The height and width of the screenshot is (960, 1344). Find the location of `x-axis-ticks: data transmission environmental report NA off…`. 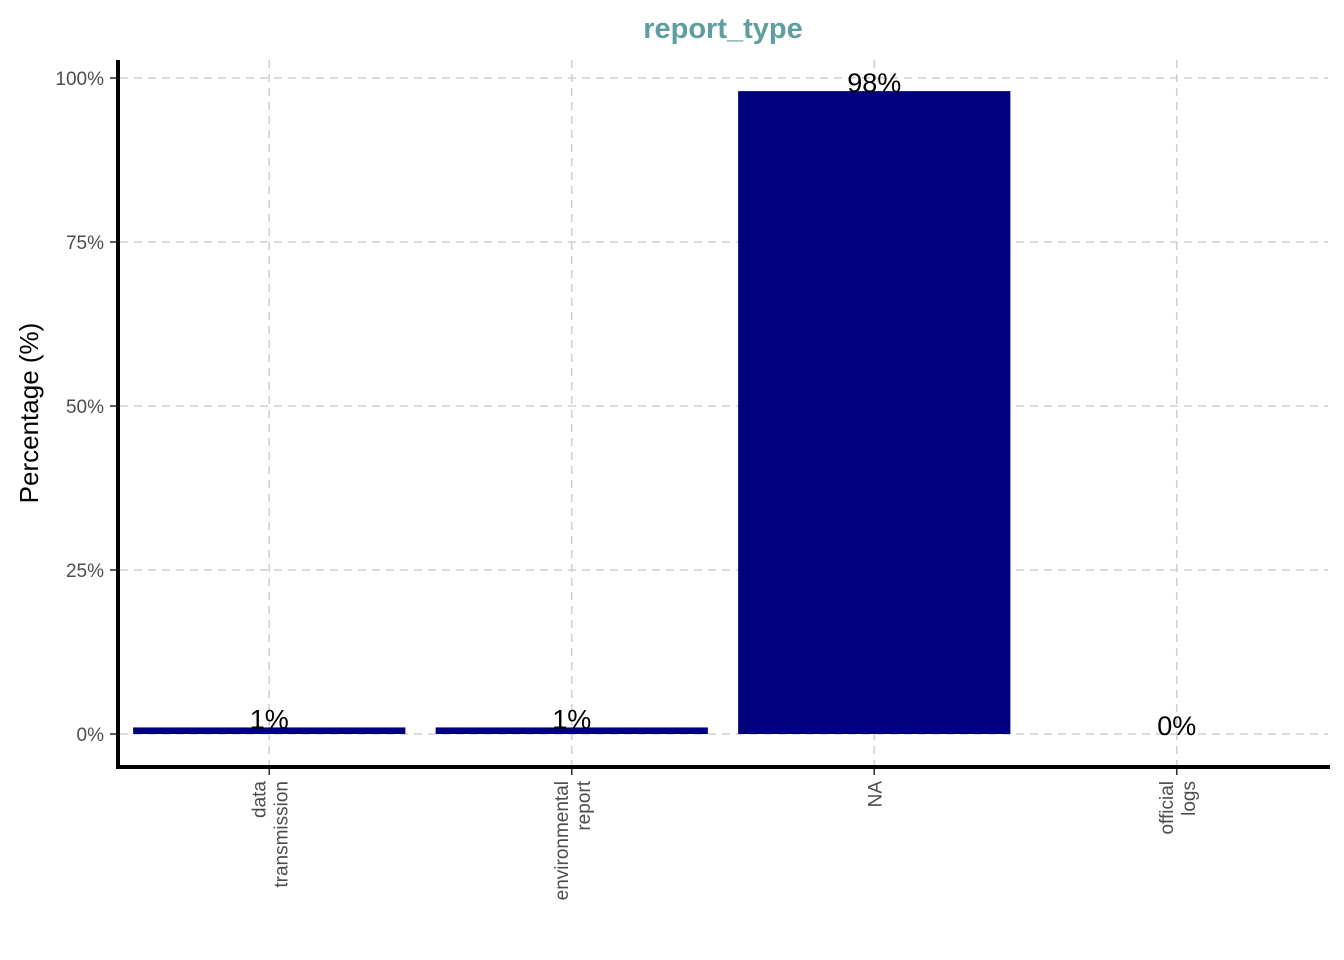

x-axis-ticks: data transmission environmental report NA off… is located at coordinates (724, 834).